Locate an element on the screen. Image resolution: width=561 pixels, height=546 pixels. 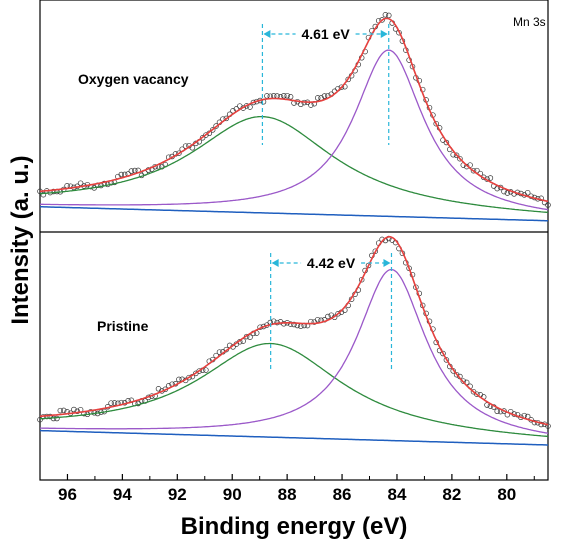
x-axis-title: Binding energy (eV) is located at coordinates (294, 526).